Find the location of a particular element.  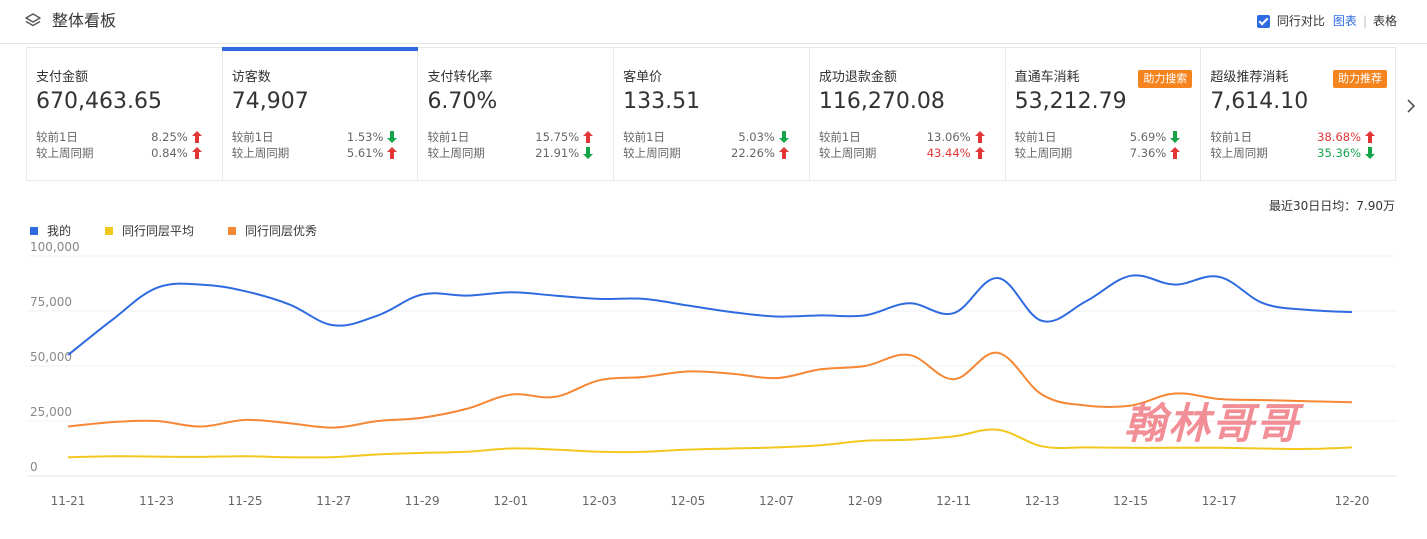

metric-label: 访客数 is located at coordinates (251, 77).